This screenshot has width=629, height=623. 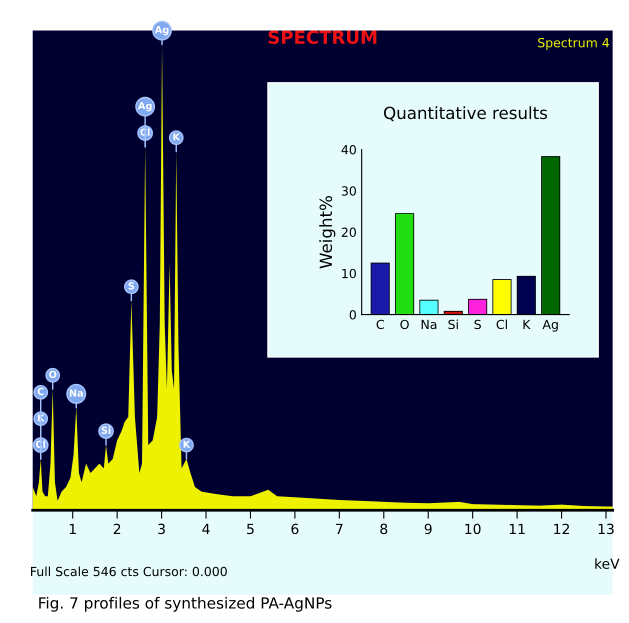 I want to click on x-tick-label: O, so click(x=404, y=325).